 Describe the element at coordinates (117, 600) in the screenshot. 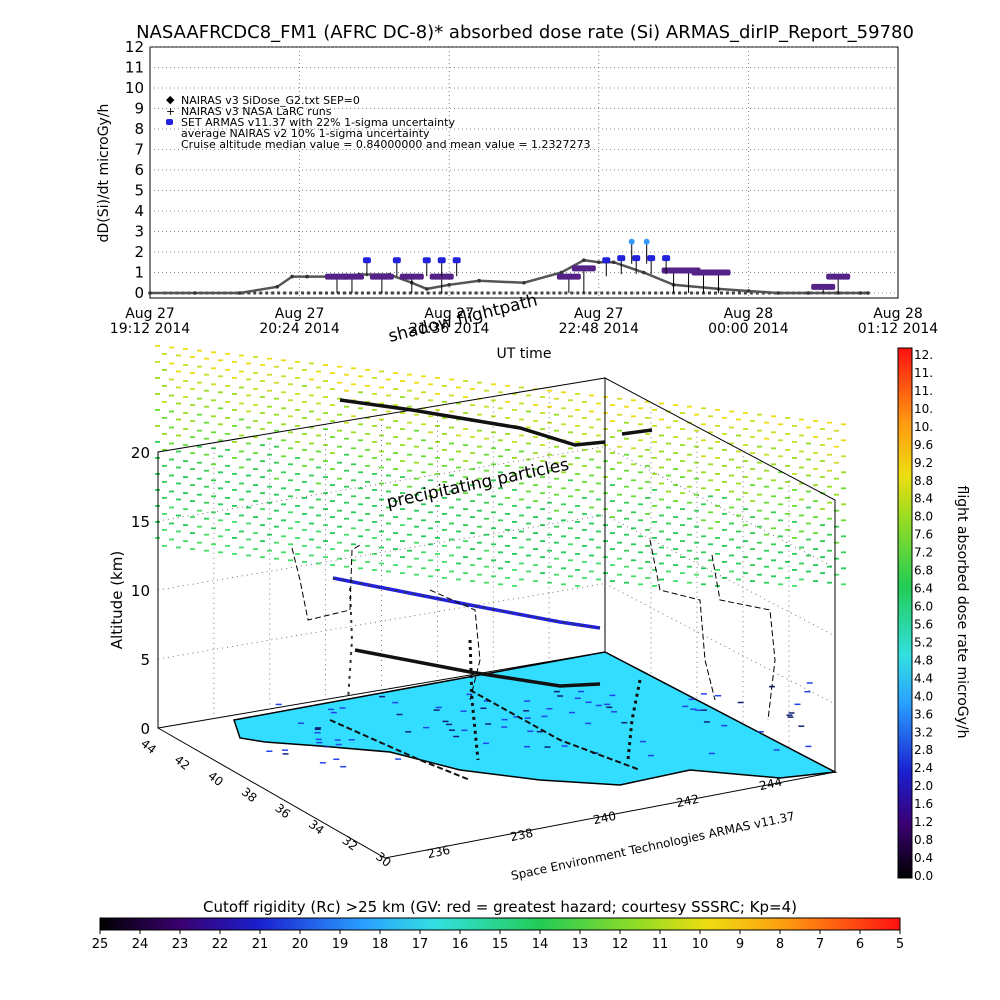

I see `altitude-axis-label: Altitude (km)` at that location.